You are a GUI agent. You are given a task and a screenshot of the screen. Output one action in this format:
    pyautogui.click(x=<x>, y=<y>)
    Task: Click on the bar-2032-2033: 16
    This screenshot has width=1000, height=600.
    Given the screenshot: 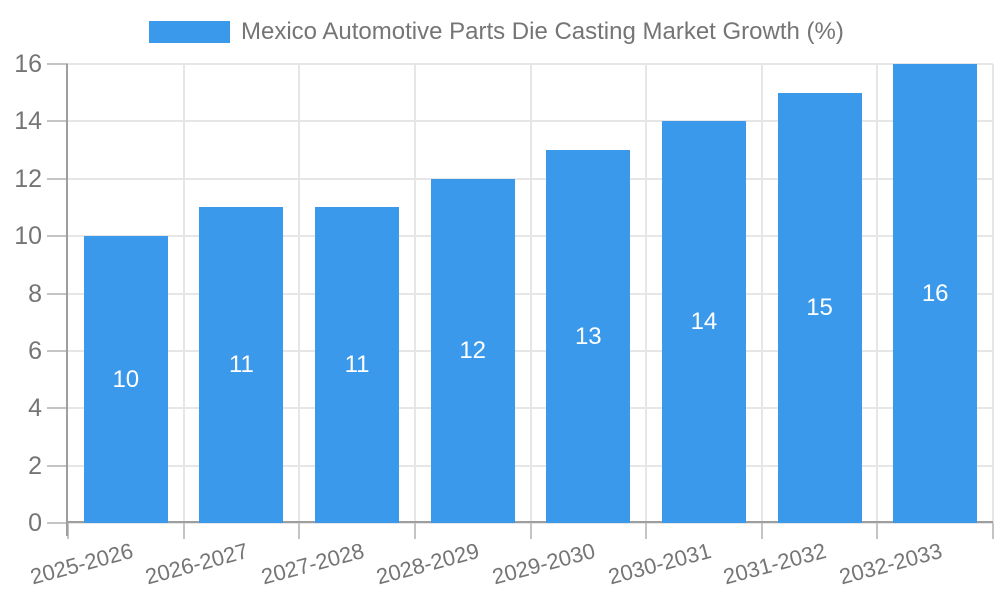 What is the action you would take?
    pyautogui.click(x=935, y=293)
    